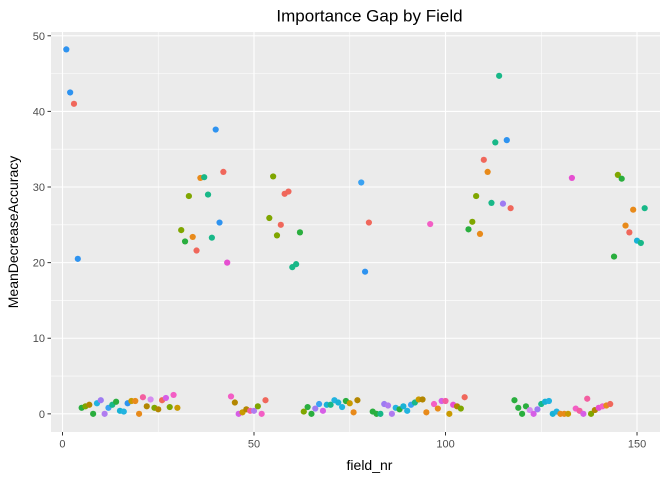 The image size is (672, 480). Describe the element at coordinates (39, 339) in the screenshot. I see `y-tick-label: 10` at that location.